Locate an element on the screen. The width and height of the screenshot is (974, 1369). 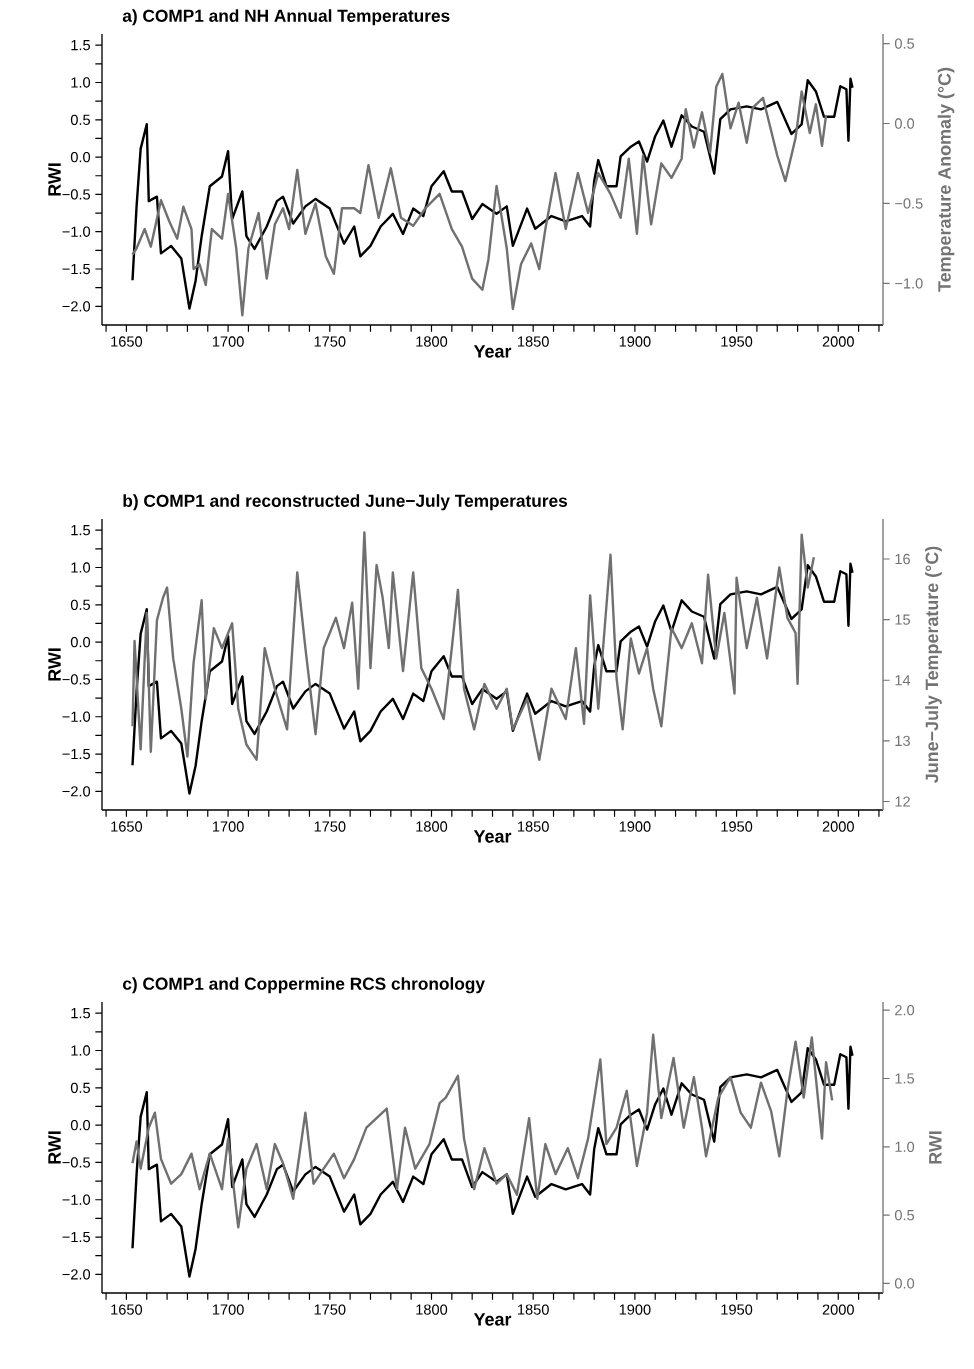
y2-tick-label: 15 is located at coordinates (902, 619).